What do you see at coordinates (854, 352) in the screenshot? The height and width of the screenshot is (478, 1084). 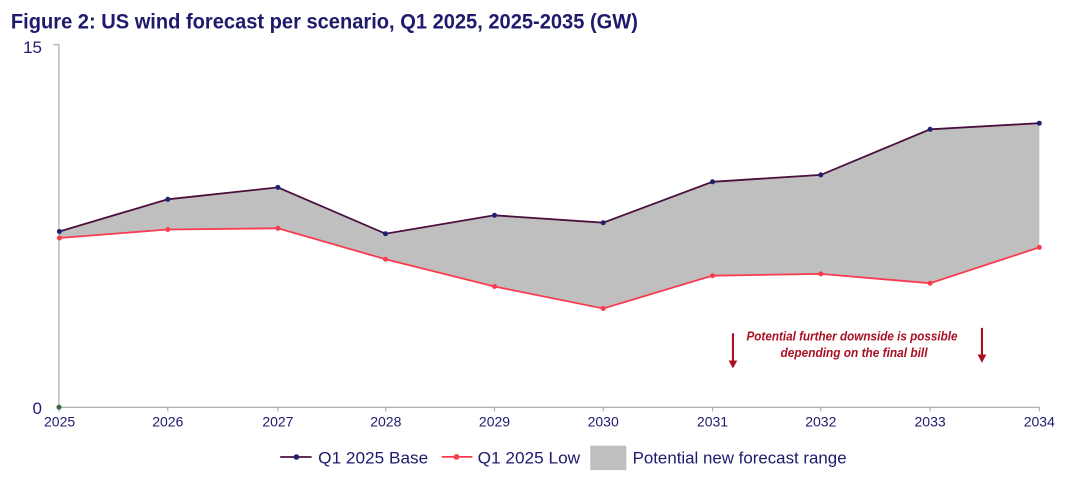 I see `svg-text: depending on the final bill` at bounding box center [854, 352].